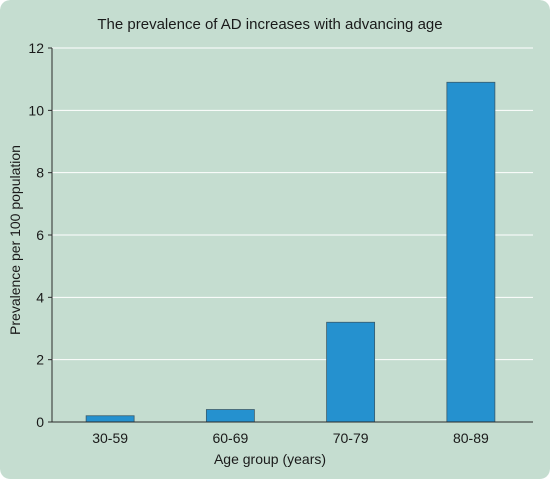 This screenshot has width=550, height=479. Describe the element at coordinates (40, 297) in the screenshot. I see `y-tick-label: 4` at that location.